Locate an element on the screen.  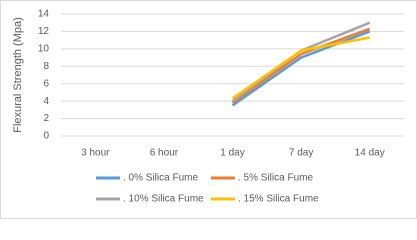
legend-label: . 0% Silica Fume is located at coordinates (160, 178).